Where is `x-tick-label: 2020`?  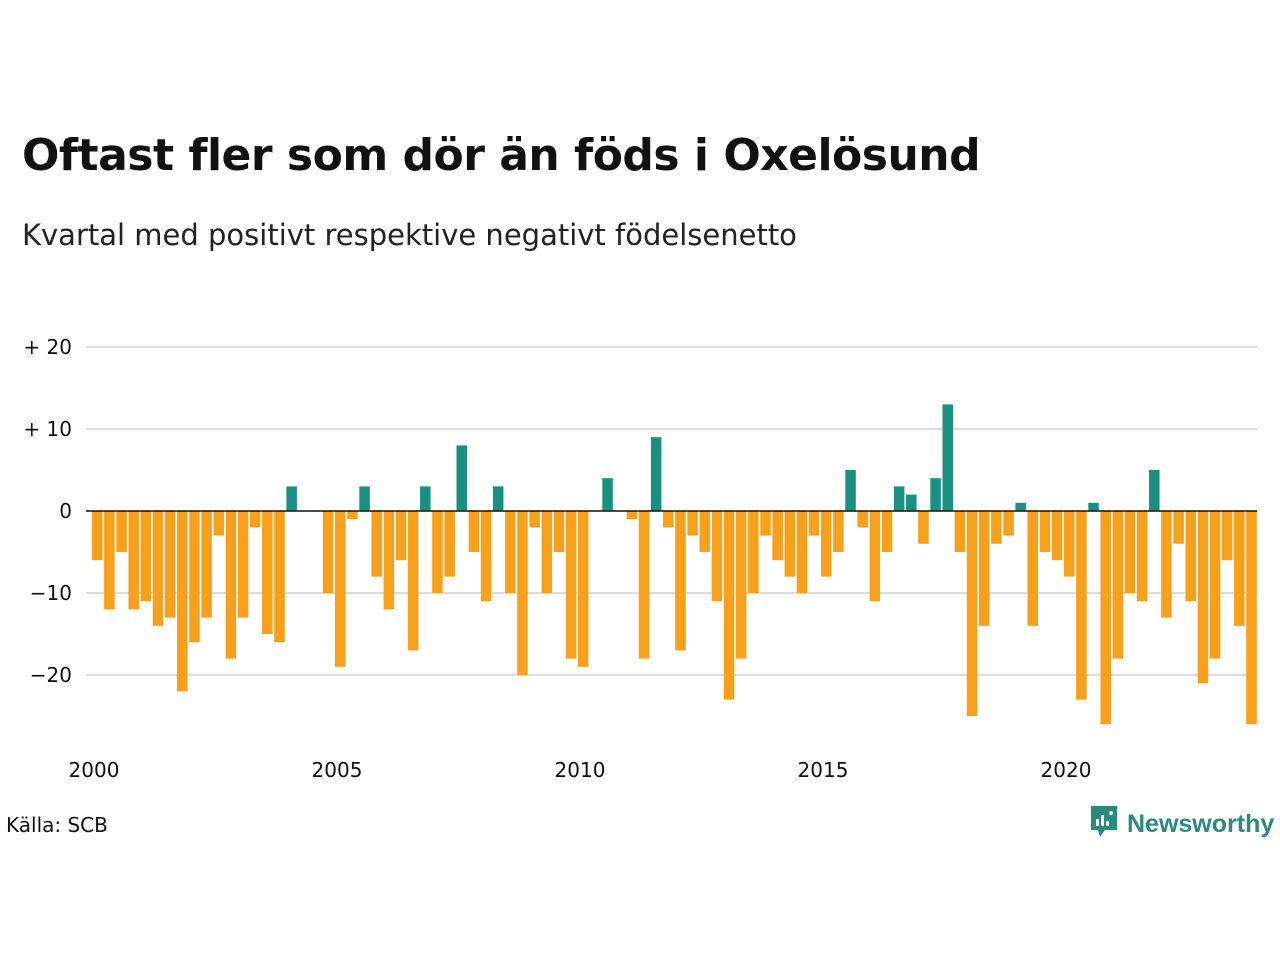
x-tick-label: 2020 is located at coordinates (1066, 770).